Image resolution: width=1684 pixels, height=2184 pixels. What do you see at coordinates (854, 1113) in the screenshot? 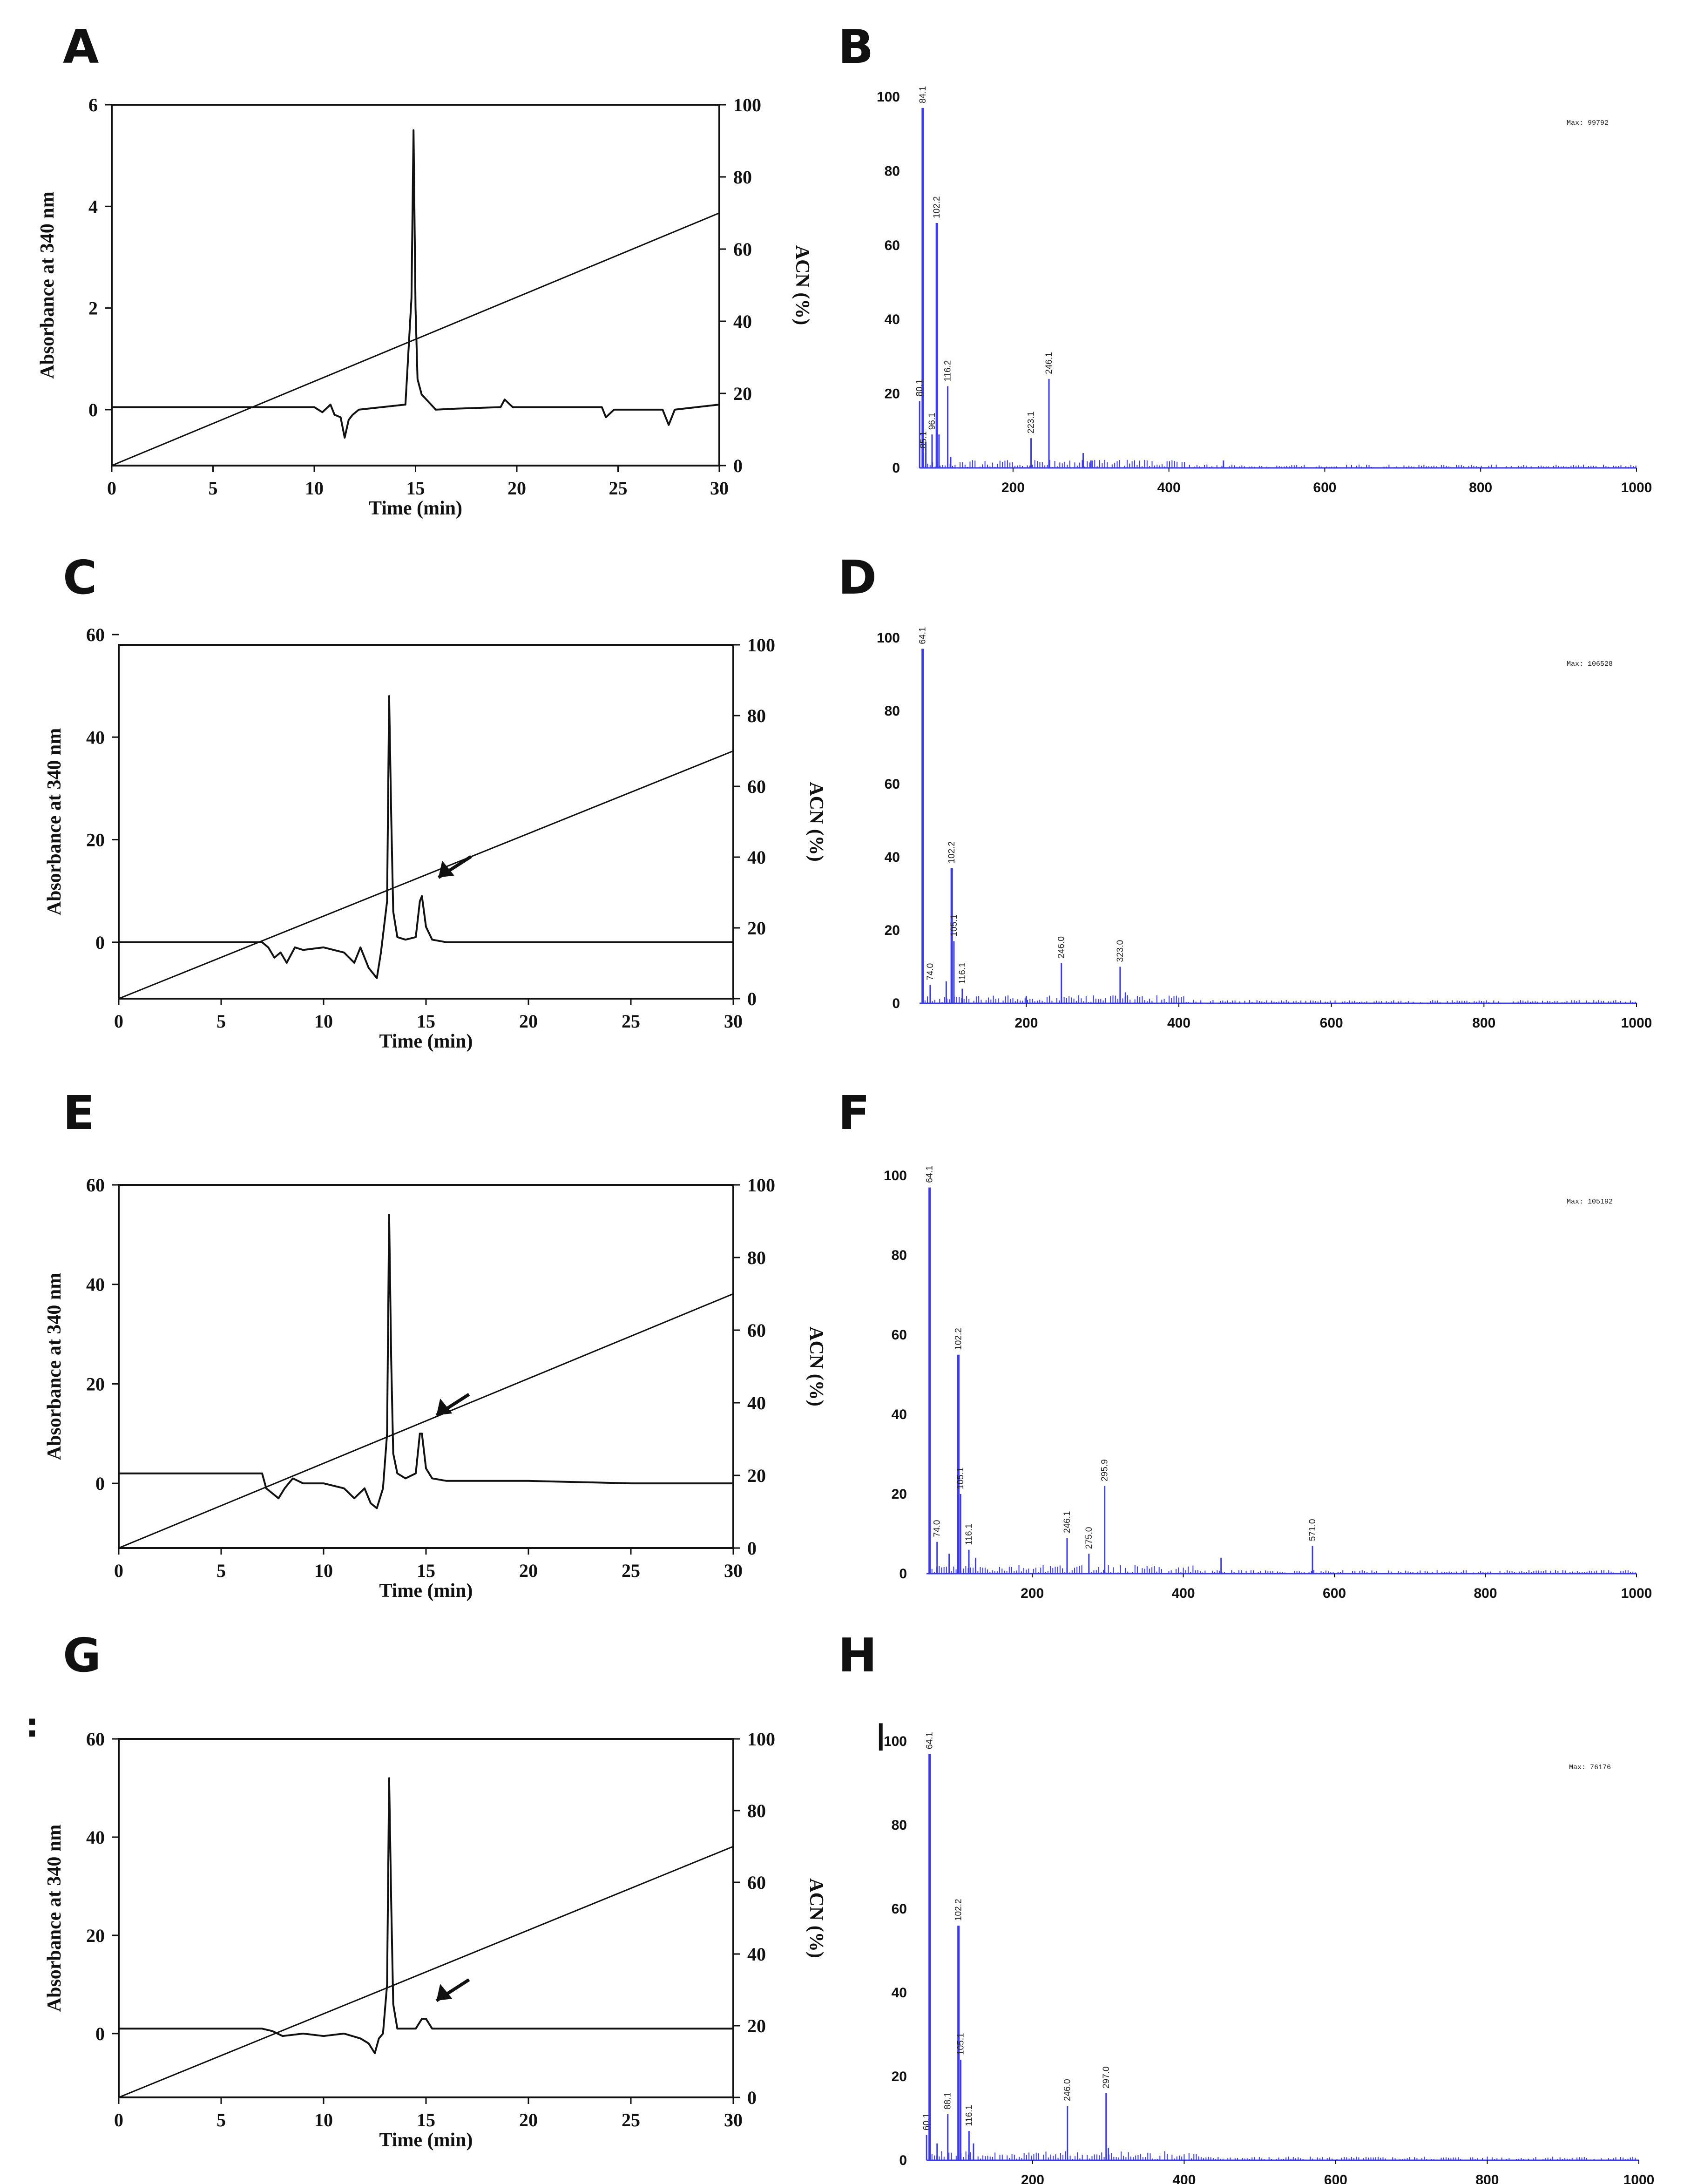
I see `panel-letter-f: F` at bounding box center [854, 1113].